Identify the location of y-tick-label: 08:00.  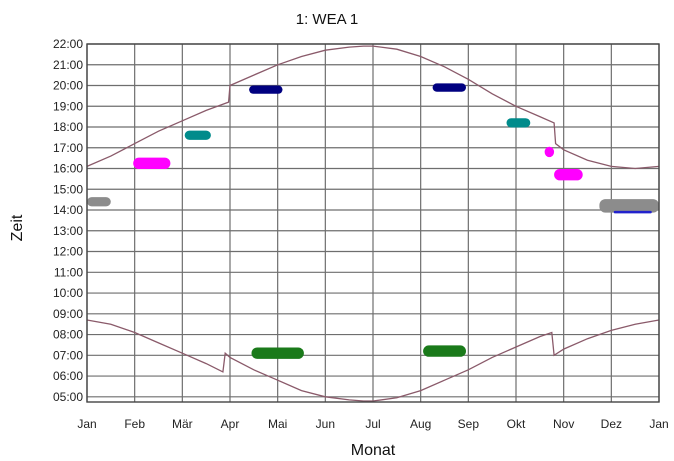
(68, 335).